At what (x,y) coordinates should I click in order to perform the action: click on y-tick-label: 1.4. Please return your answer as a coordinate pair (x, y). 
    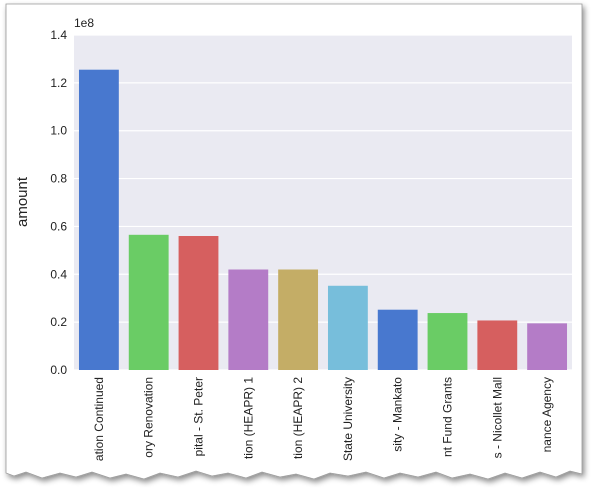
    Looking at the image, I should click on (58, 35).